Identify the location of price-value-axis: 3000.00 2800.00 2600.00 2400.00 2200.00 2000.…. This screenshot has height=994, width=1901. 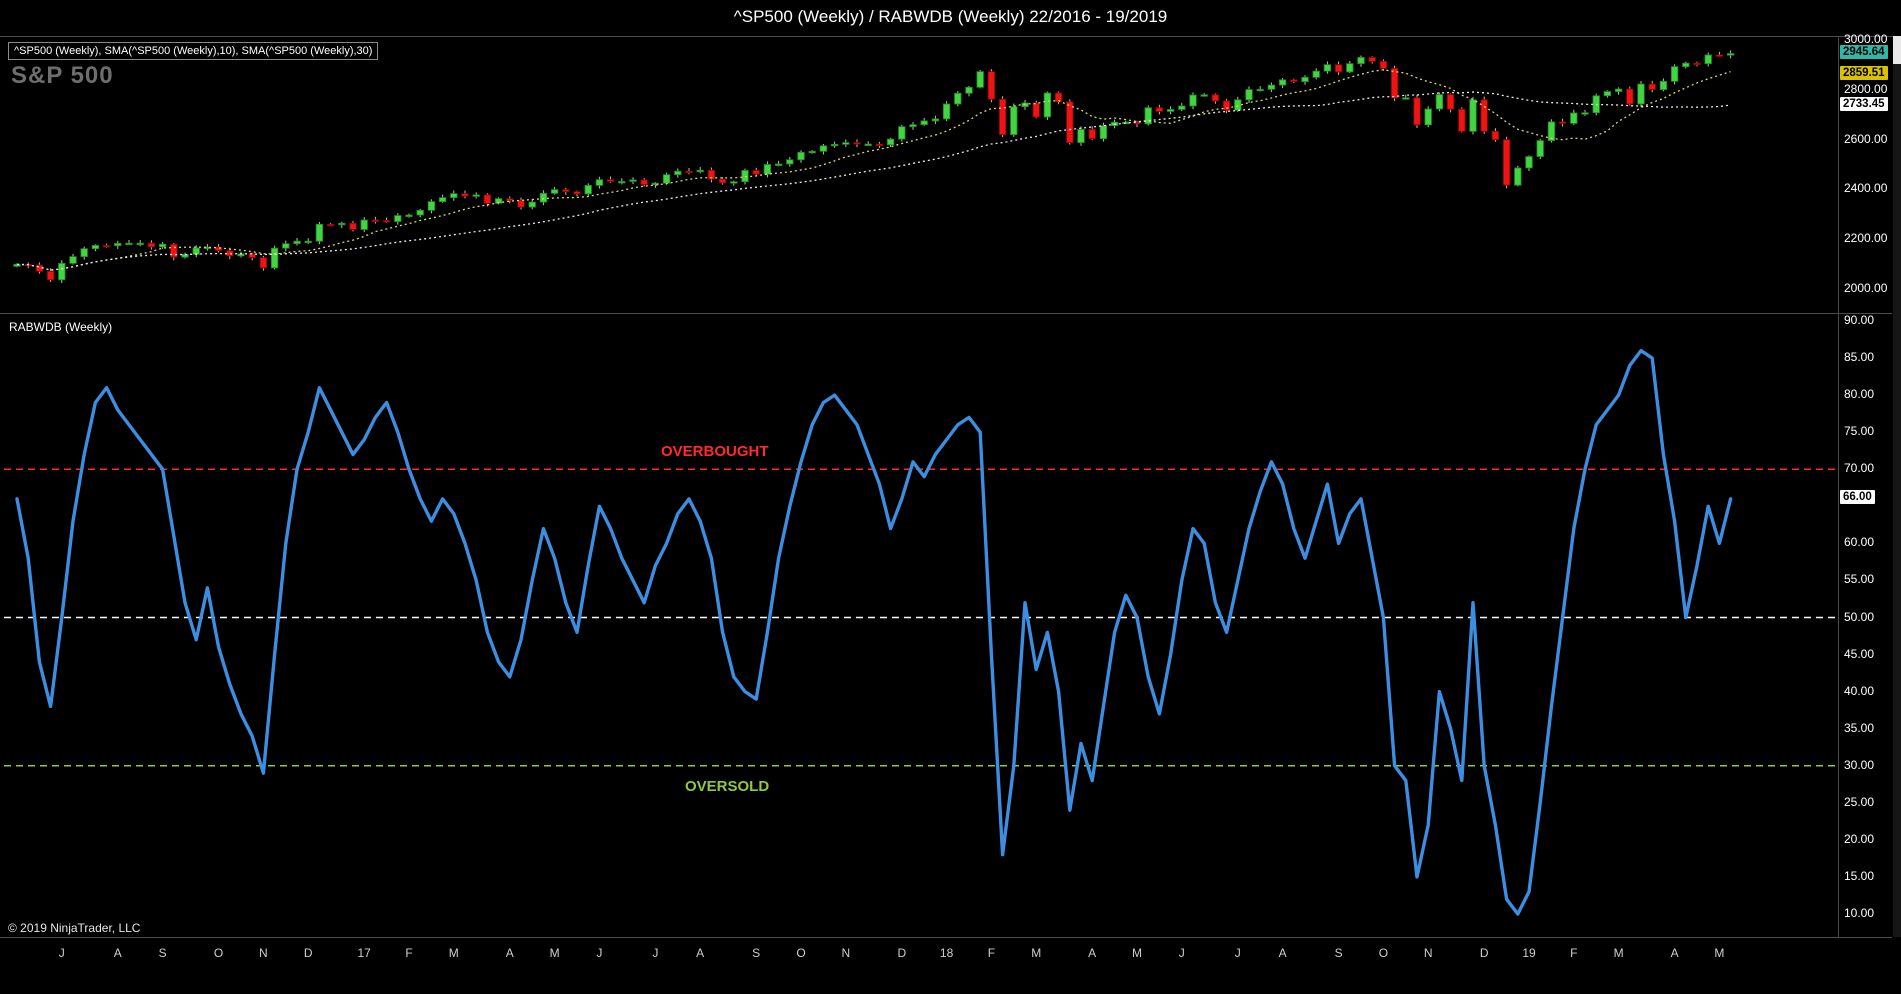
(1866, 484).